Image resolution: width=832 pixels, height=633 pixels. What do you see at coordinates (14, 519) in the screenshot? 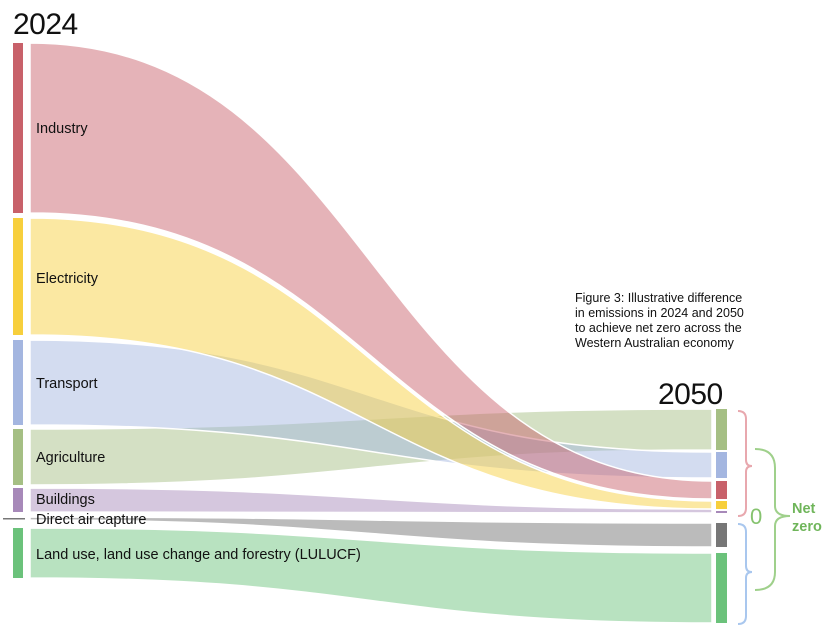
I see `dac-2024-node` at bounding box center [14, 519].